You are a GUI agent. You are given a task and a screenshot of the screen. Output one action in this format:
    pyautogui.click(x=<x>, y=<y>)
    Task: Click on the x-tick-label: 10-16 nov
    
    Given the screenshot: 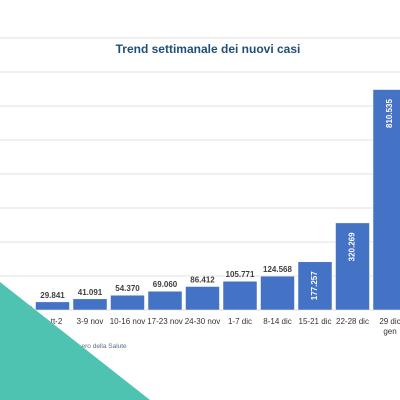 What is the action you would take?
    pyautogui.click(x=128, y=321)
    